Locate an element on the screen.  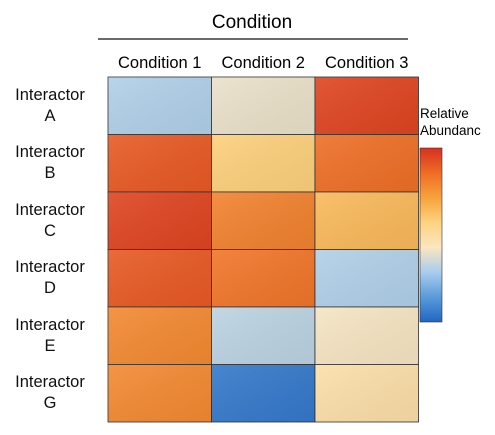
row-label: Interactor B is located at coordinates (50, 163).